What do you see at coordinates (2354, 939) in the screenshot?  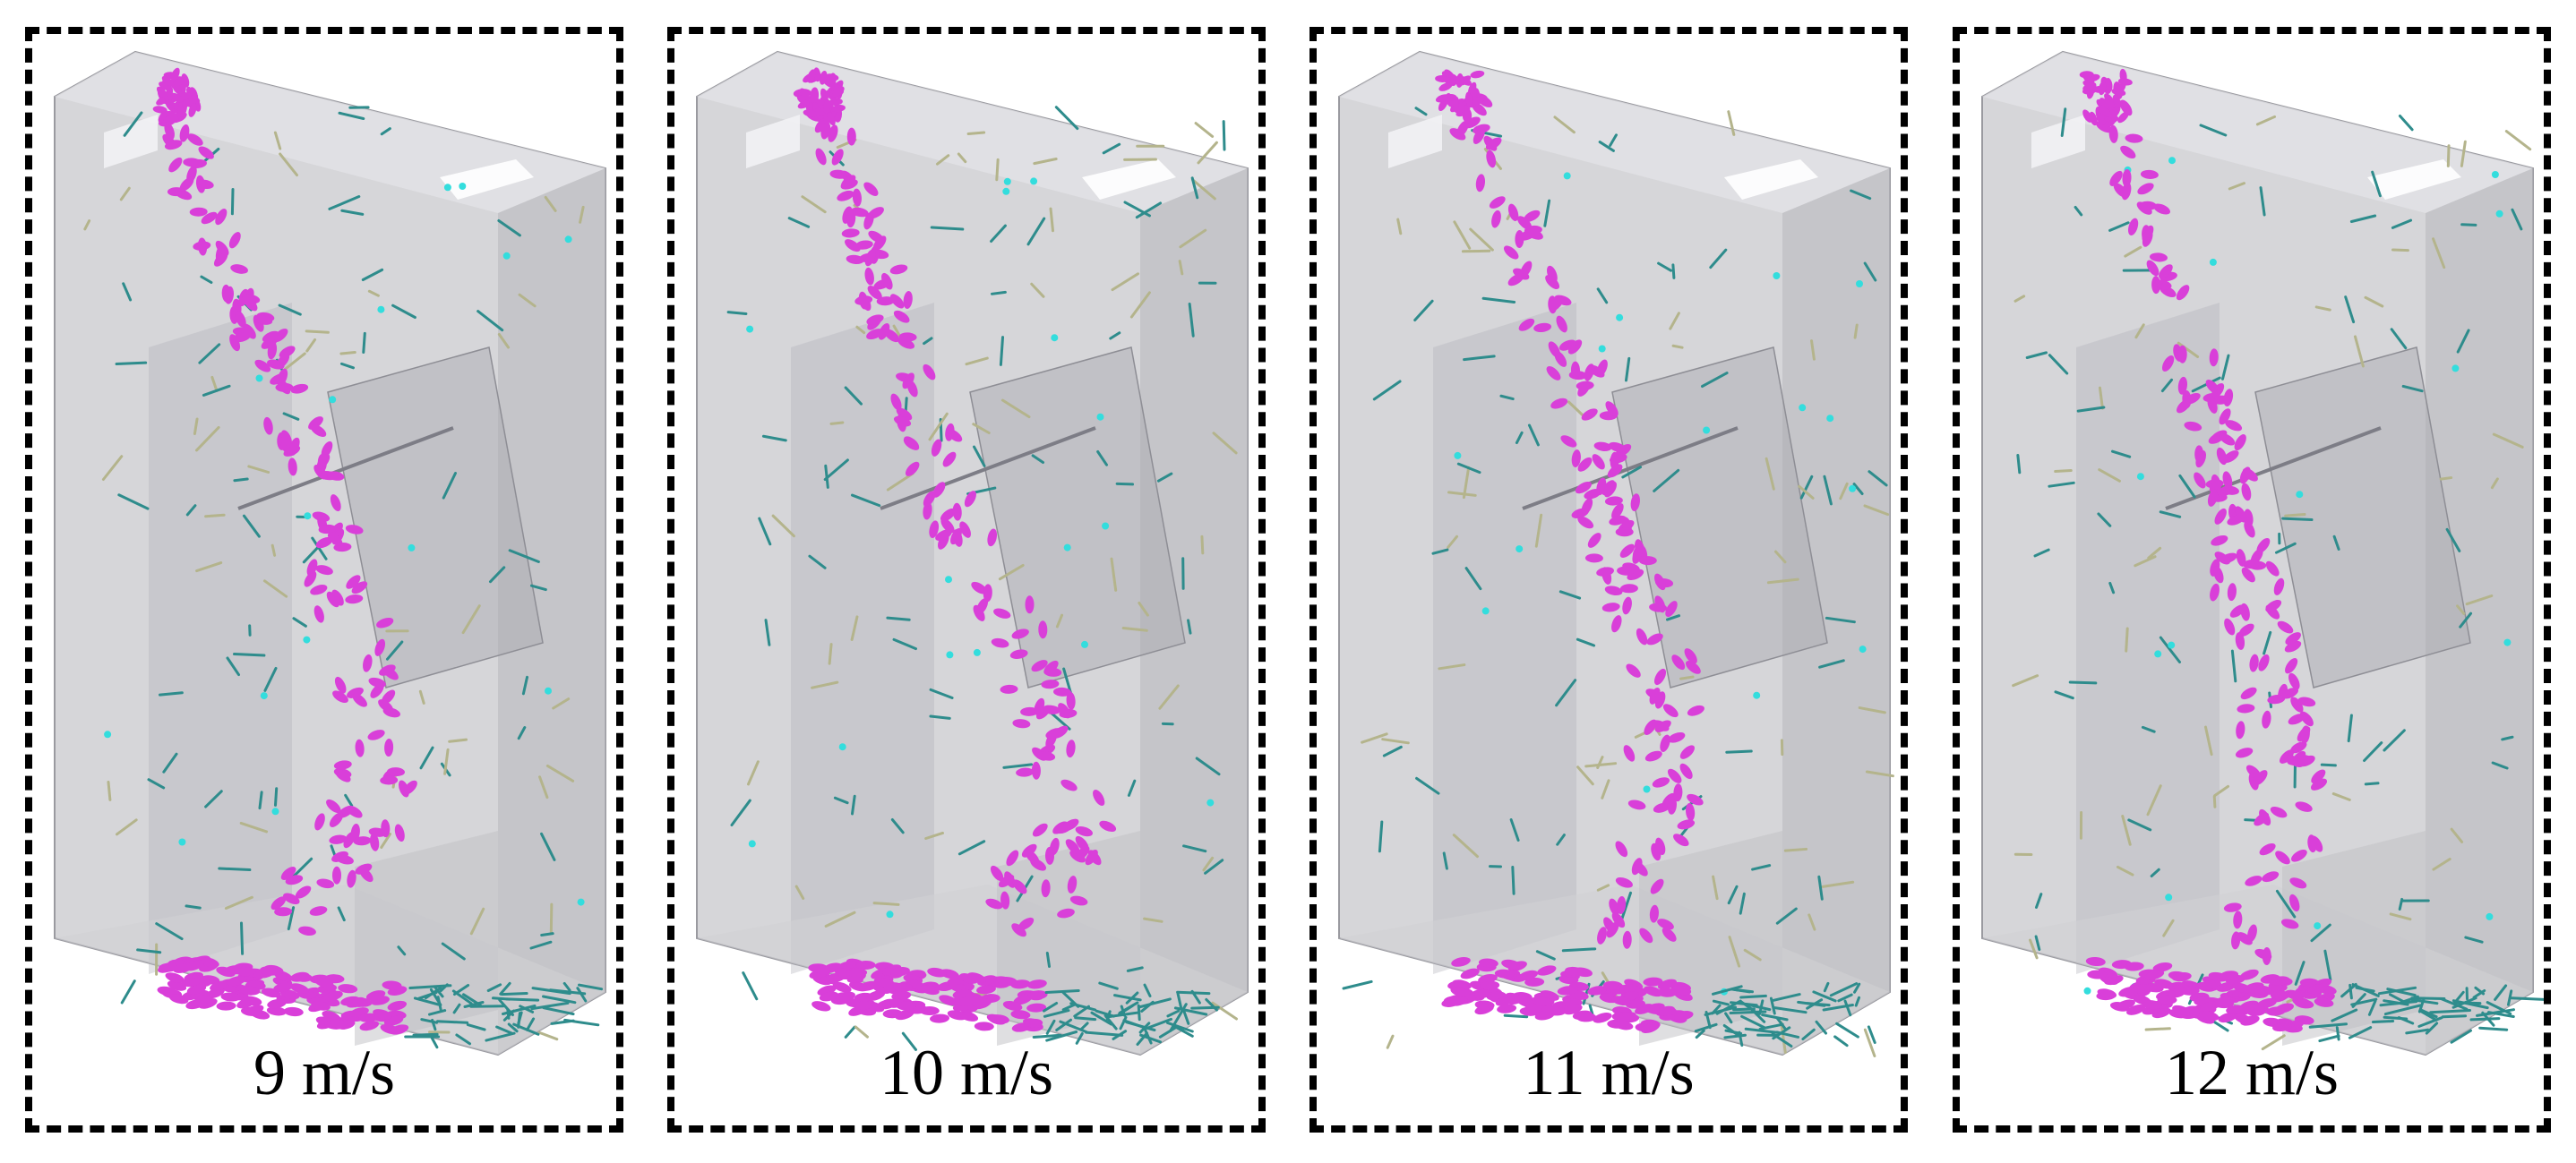 I see `discharge-box` at bounding box center [2354, 939].